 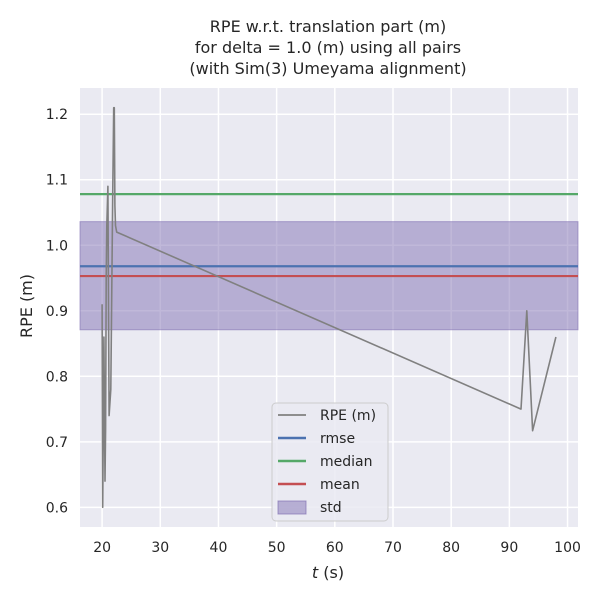 What do you see at coordinates (102, 548) in the screenshot?
I see `x-tick-label: 20` at bounding box center [102, 548].